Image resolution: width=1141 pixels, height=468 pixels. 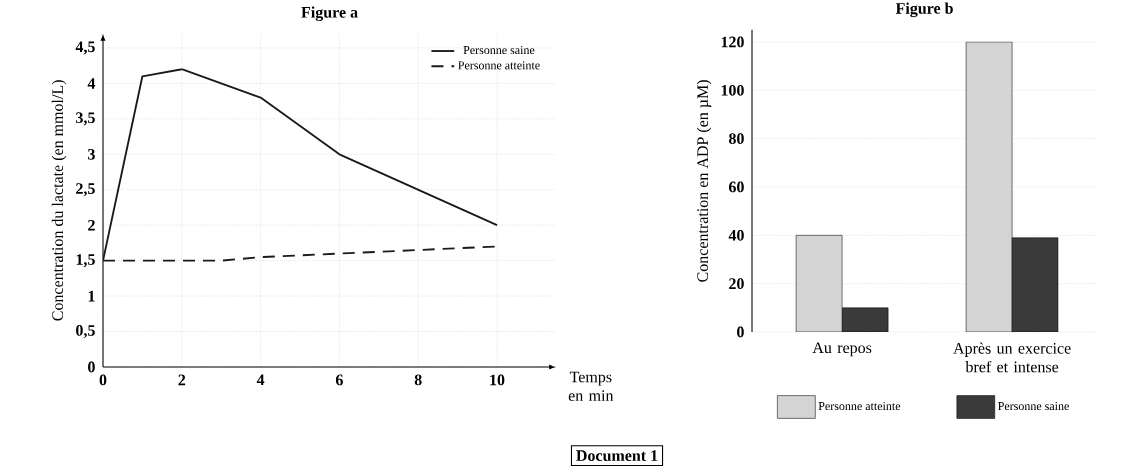 What do you see at coordinates (260, 380) in the screenshot?
I see `x-tick-label: 4` at bounding box center [260, 380].